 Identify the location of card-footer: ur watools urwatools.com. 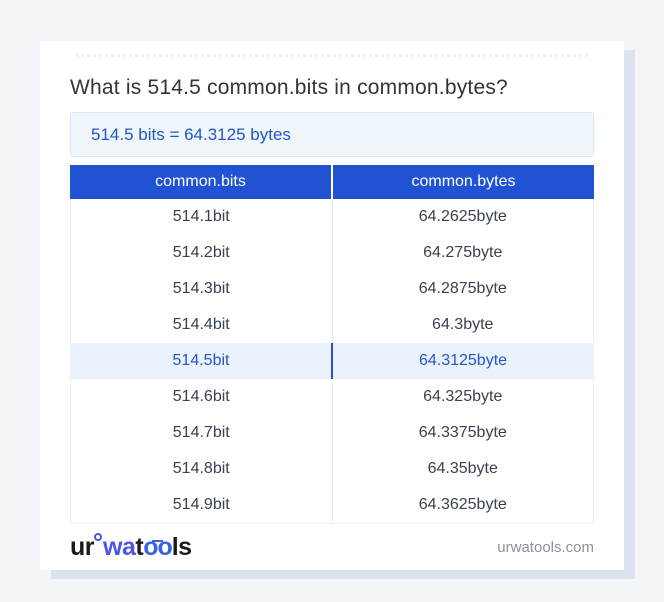
(332, 547).